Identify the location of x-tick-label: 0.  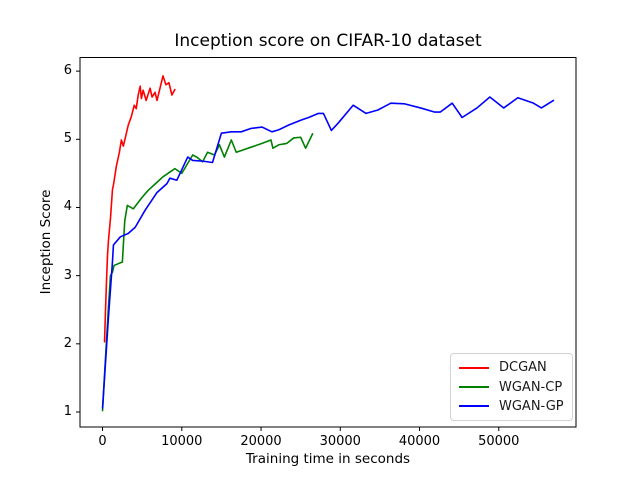
(102, 441).